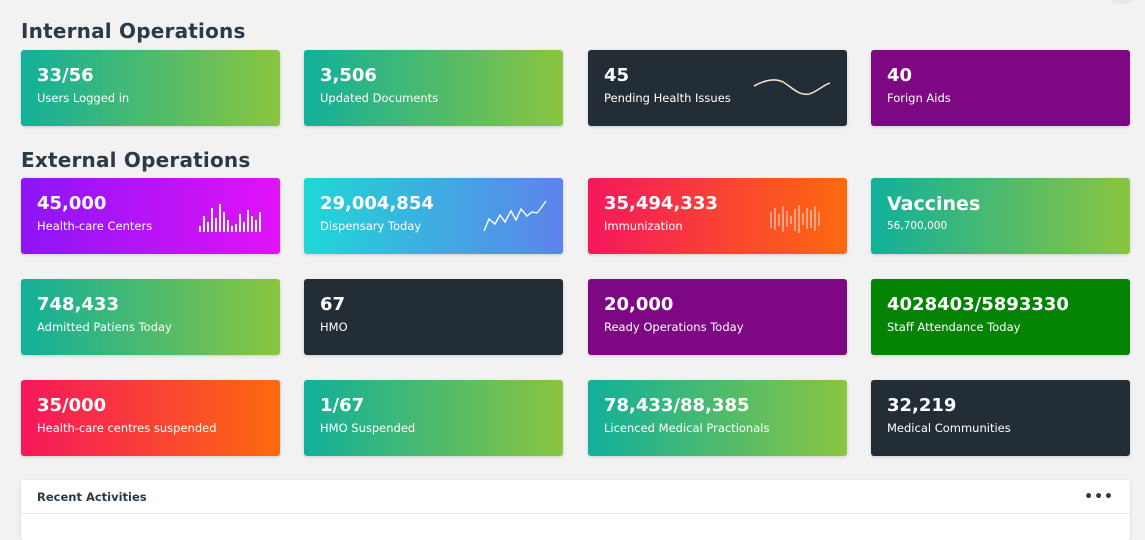 The height and width of the screenshot is (540, 1145). What do you see at coordinates (687, 428) in the screenshot?
I see `card-label: Licenced Medical Practionals` at bounding box center [687, 428].